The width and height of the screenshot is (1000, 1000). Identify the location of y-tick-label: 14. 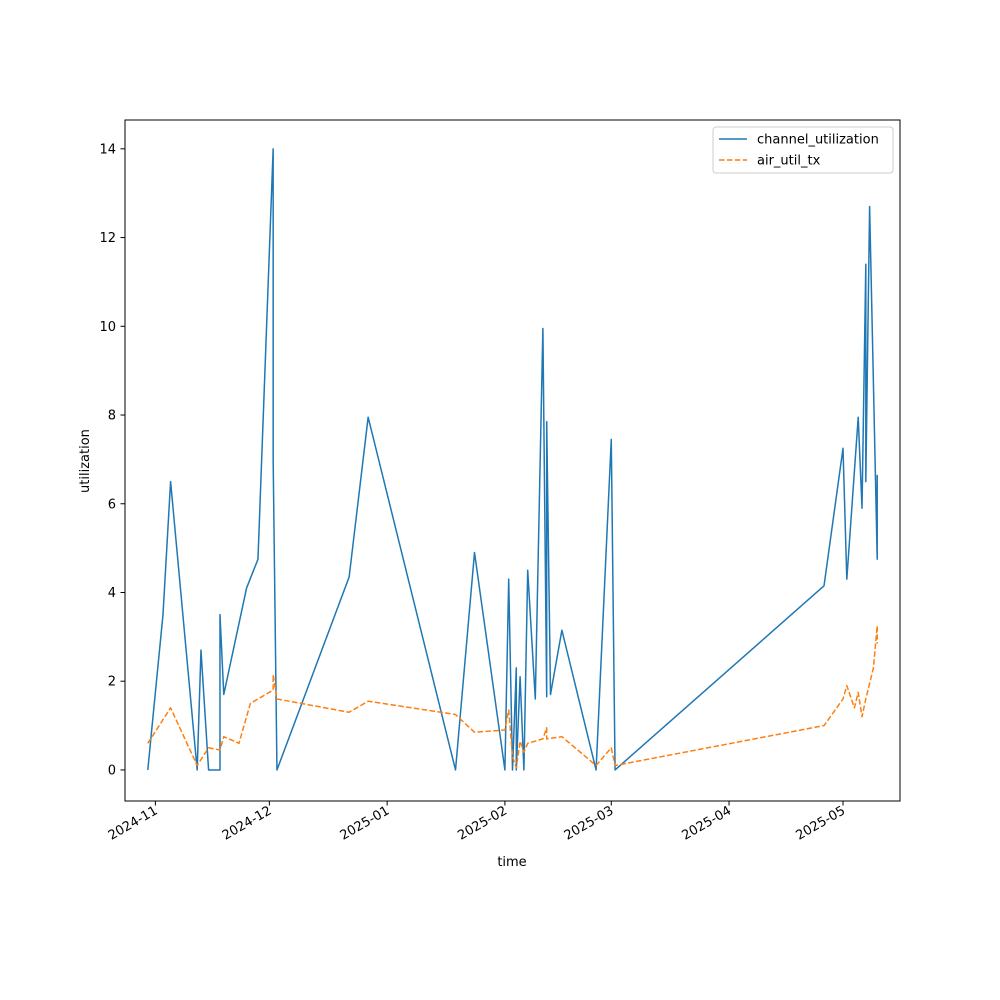
(107, 149).